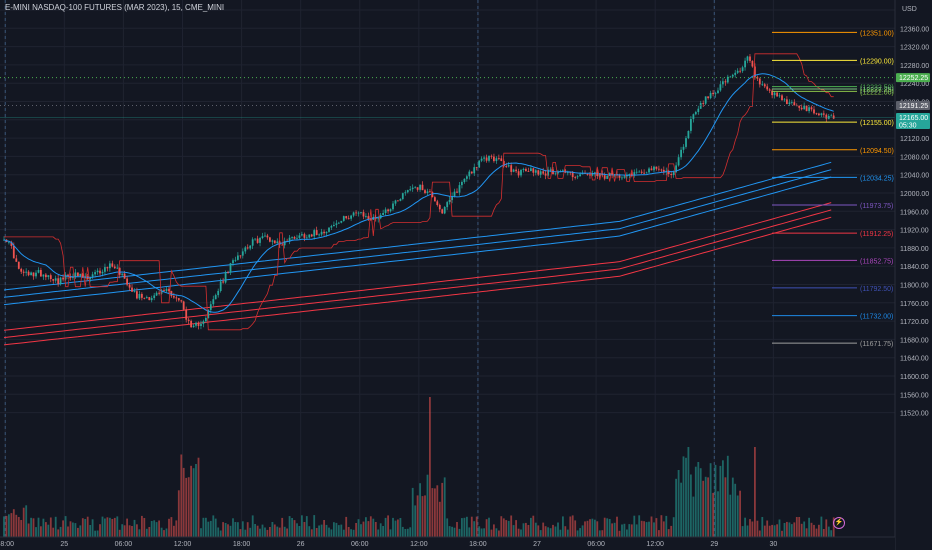 This screenshot has height=550, width=932. Describe the element at coordinates (655, 544) in the screenshot. I see `x-tick-label: 12:00` at that location.